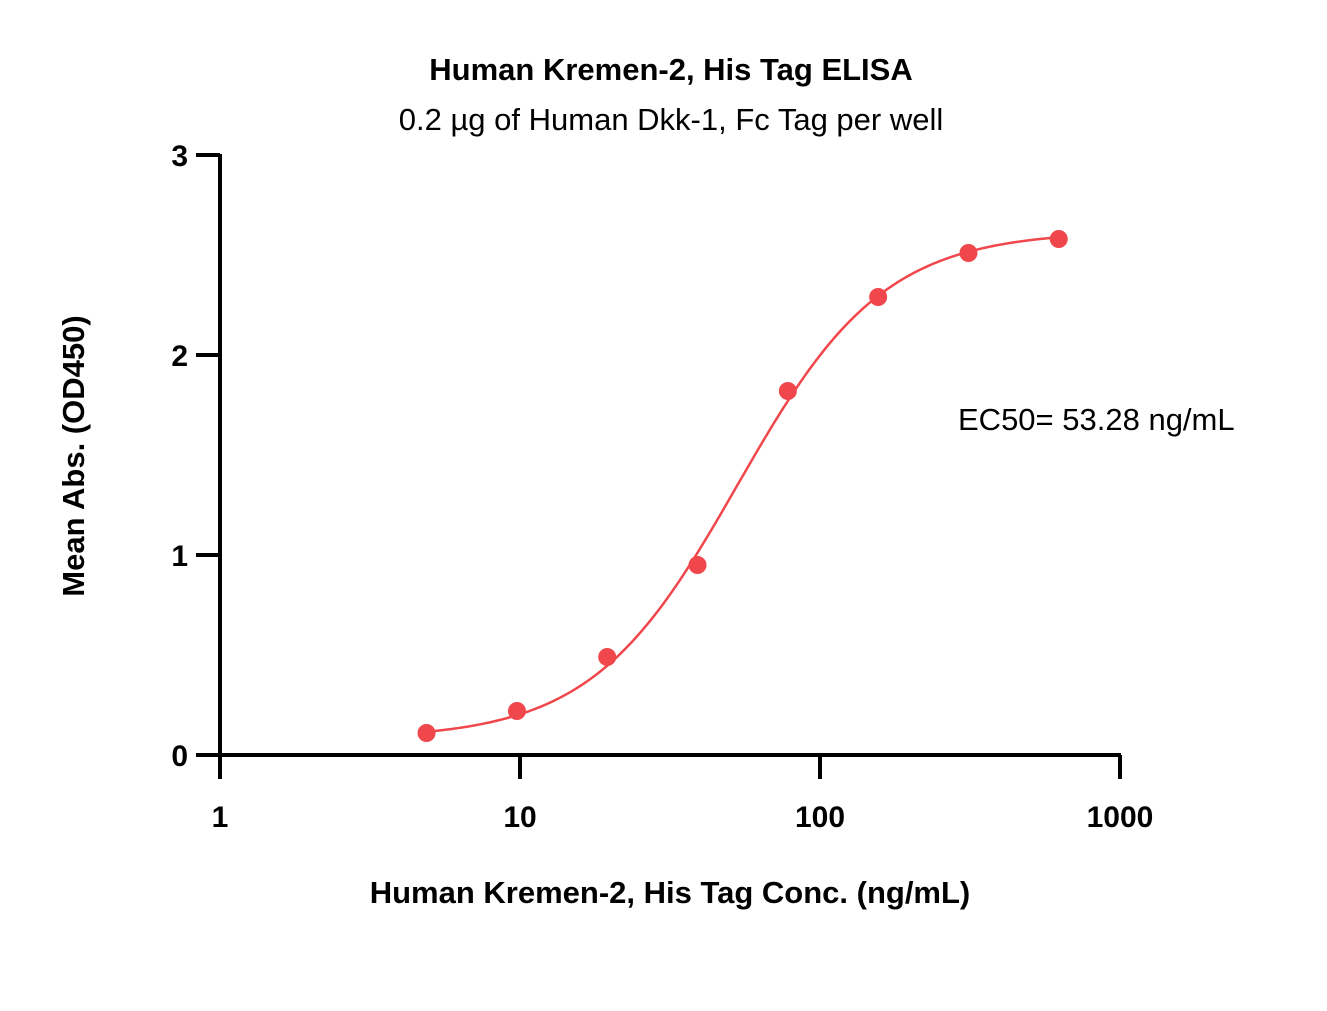 This screenshot has height=1011, width=1327. Describe the element at coordinates (1120, 817) in the screenshot. I see `x-tick-label: 1000` at that location.